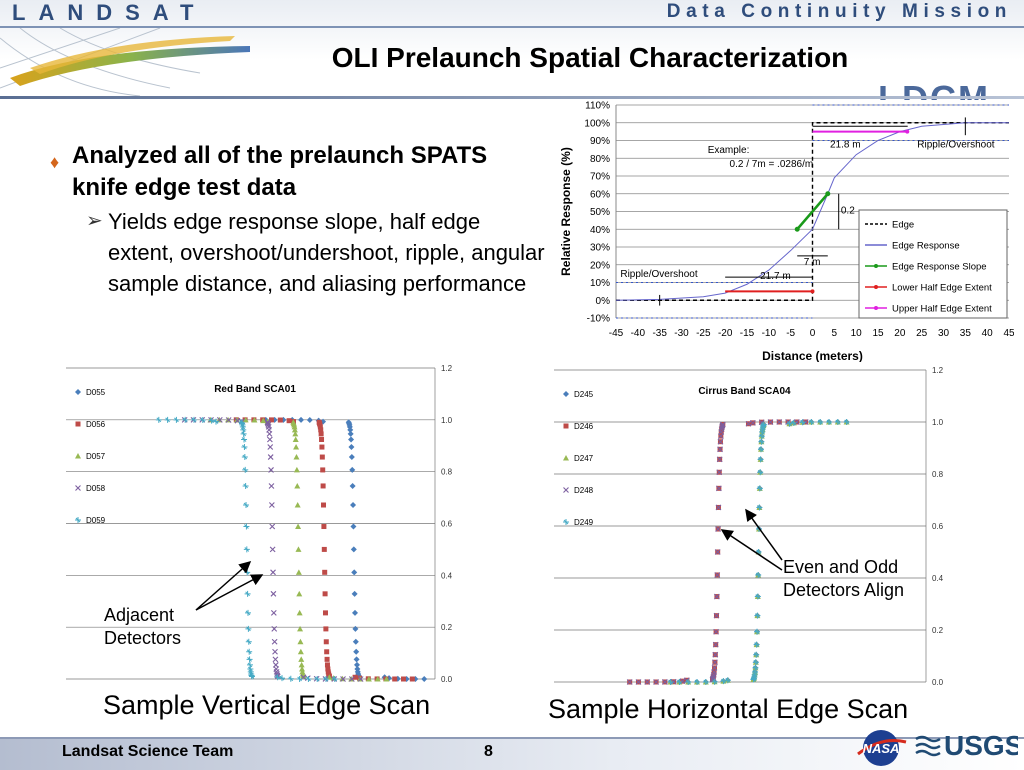 Image resolution: width=1024 pixels, height=770 pixels. What do you see at coordinates (96, 392) in the screenshot?
I see `legend-label: D055` at bounding box center [96, 392].